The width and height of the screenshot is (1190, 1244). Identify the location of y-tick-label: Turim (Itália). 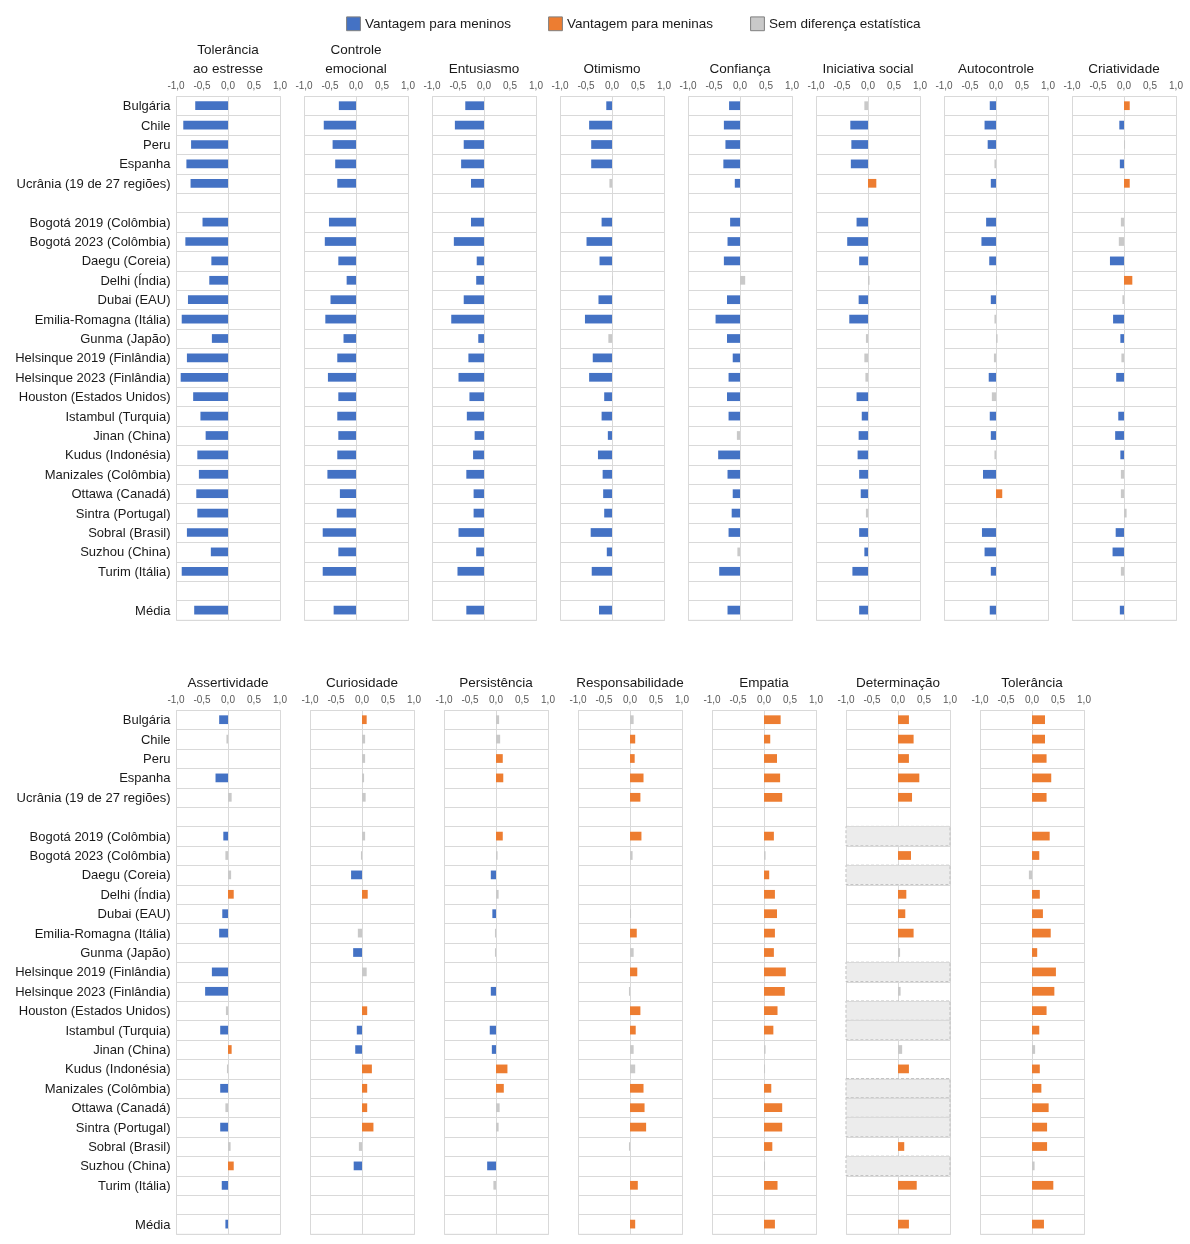
(134, 571).